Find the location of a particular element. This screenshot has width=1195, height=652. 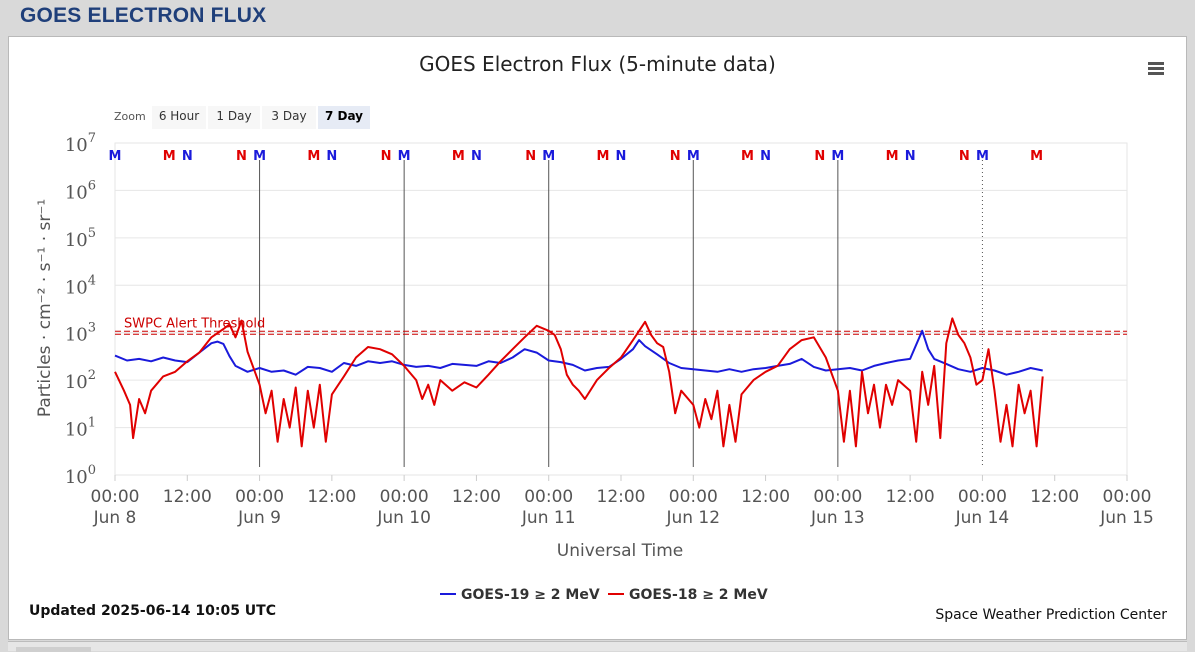

x-tick-date-label: Jun 15 is located at coordinates (1126, 518).